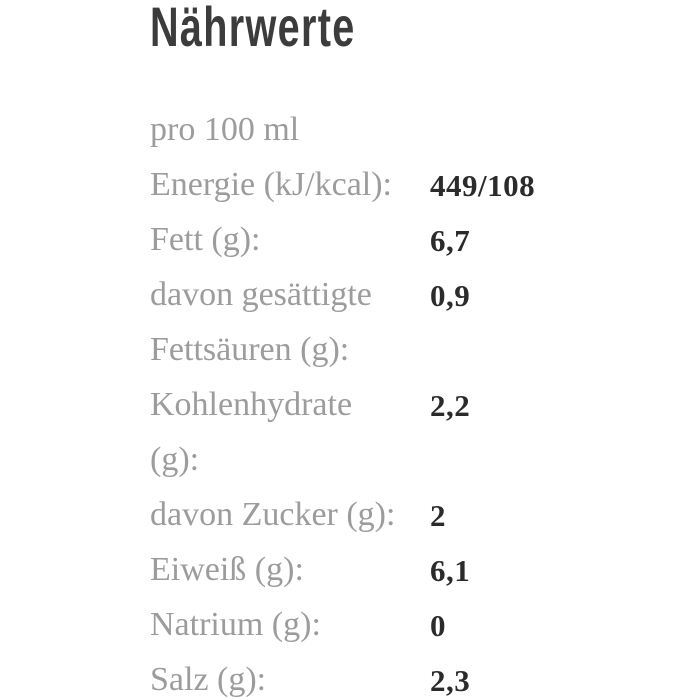 This screenshot has width=700, height=700. What do you see at coordinates (271, 184) in the screenshot?
I see `nutrient-label: Energie (kJ/kcal):` at bounding box center [271, 184].